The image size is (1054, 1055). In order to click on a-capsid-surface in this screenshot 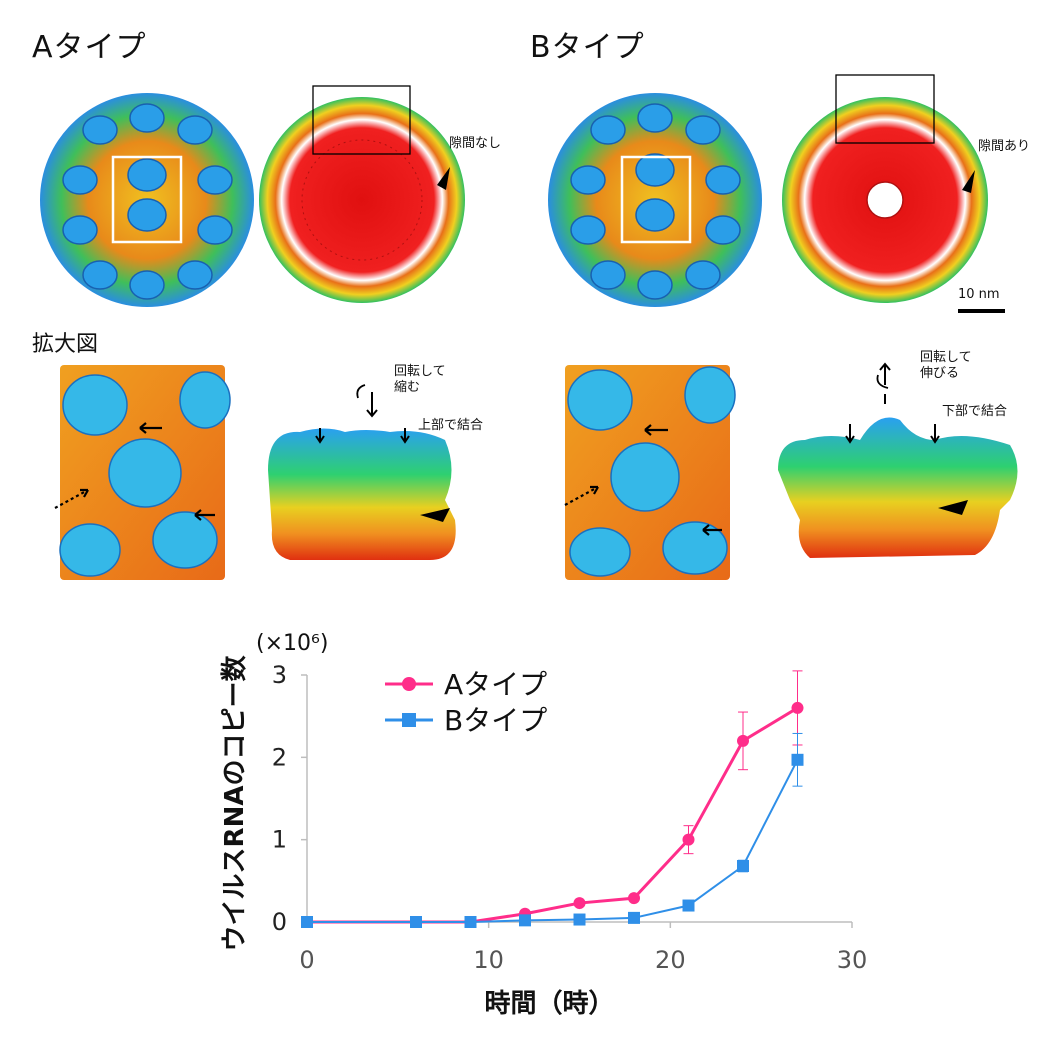, I will do `click(147, 200)`.